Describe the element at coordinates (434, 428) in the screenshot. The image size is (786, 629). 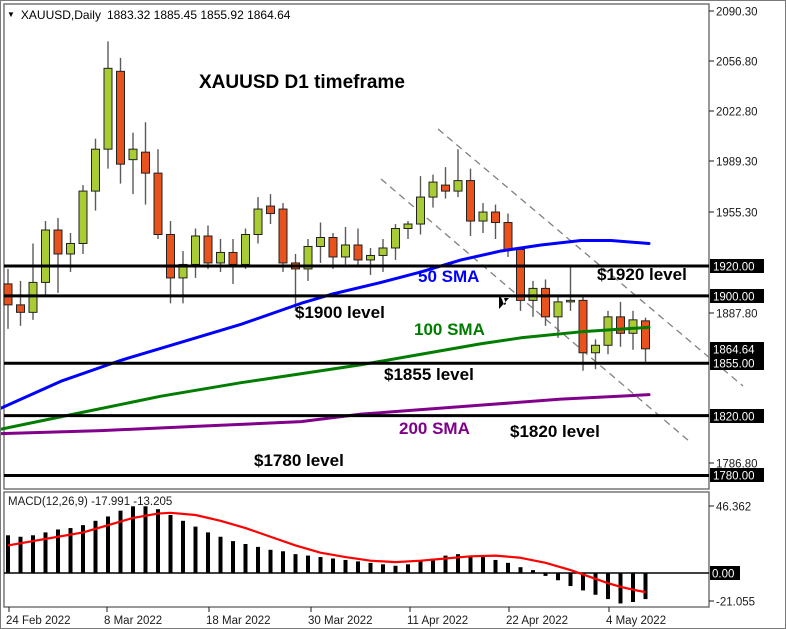
I see `sma200-label: 200 SMA` at that location.